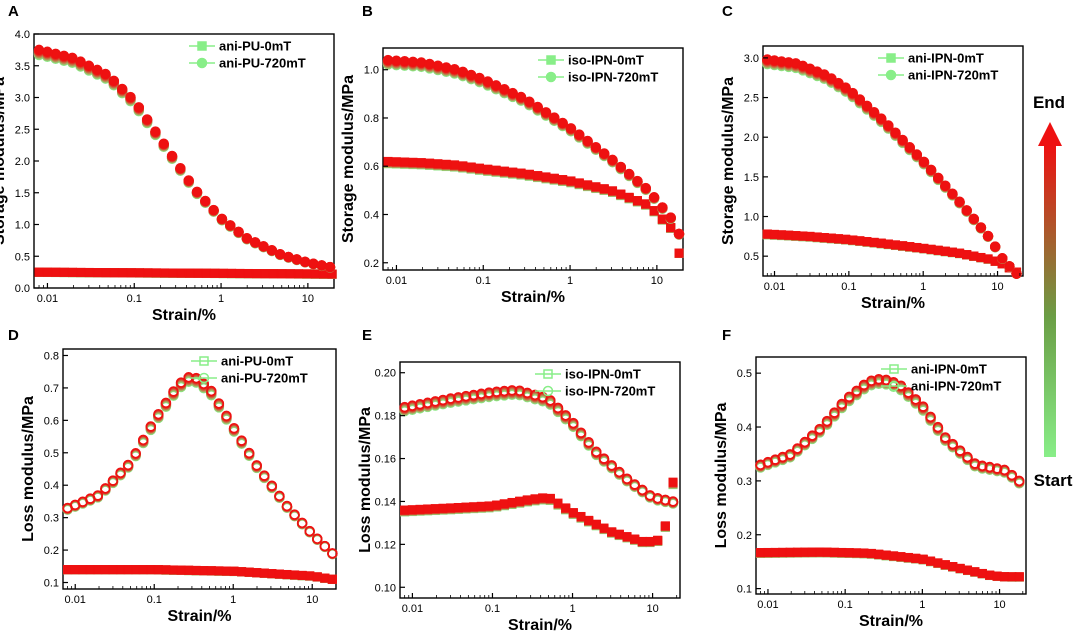 This screenshot has width=1084, height=640. Describe the element at coordinates (892, 253) in the screenshot. I see `series-ani-IPN-0mT` at that location.